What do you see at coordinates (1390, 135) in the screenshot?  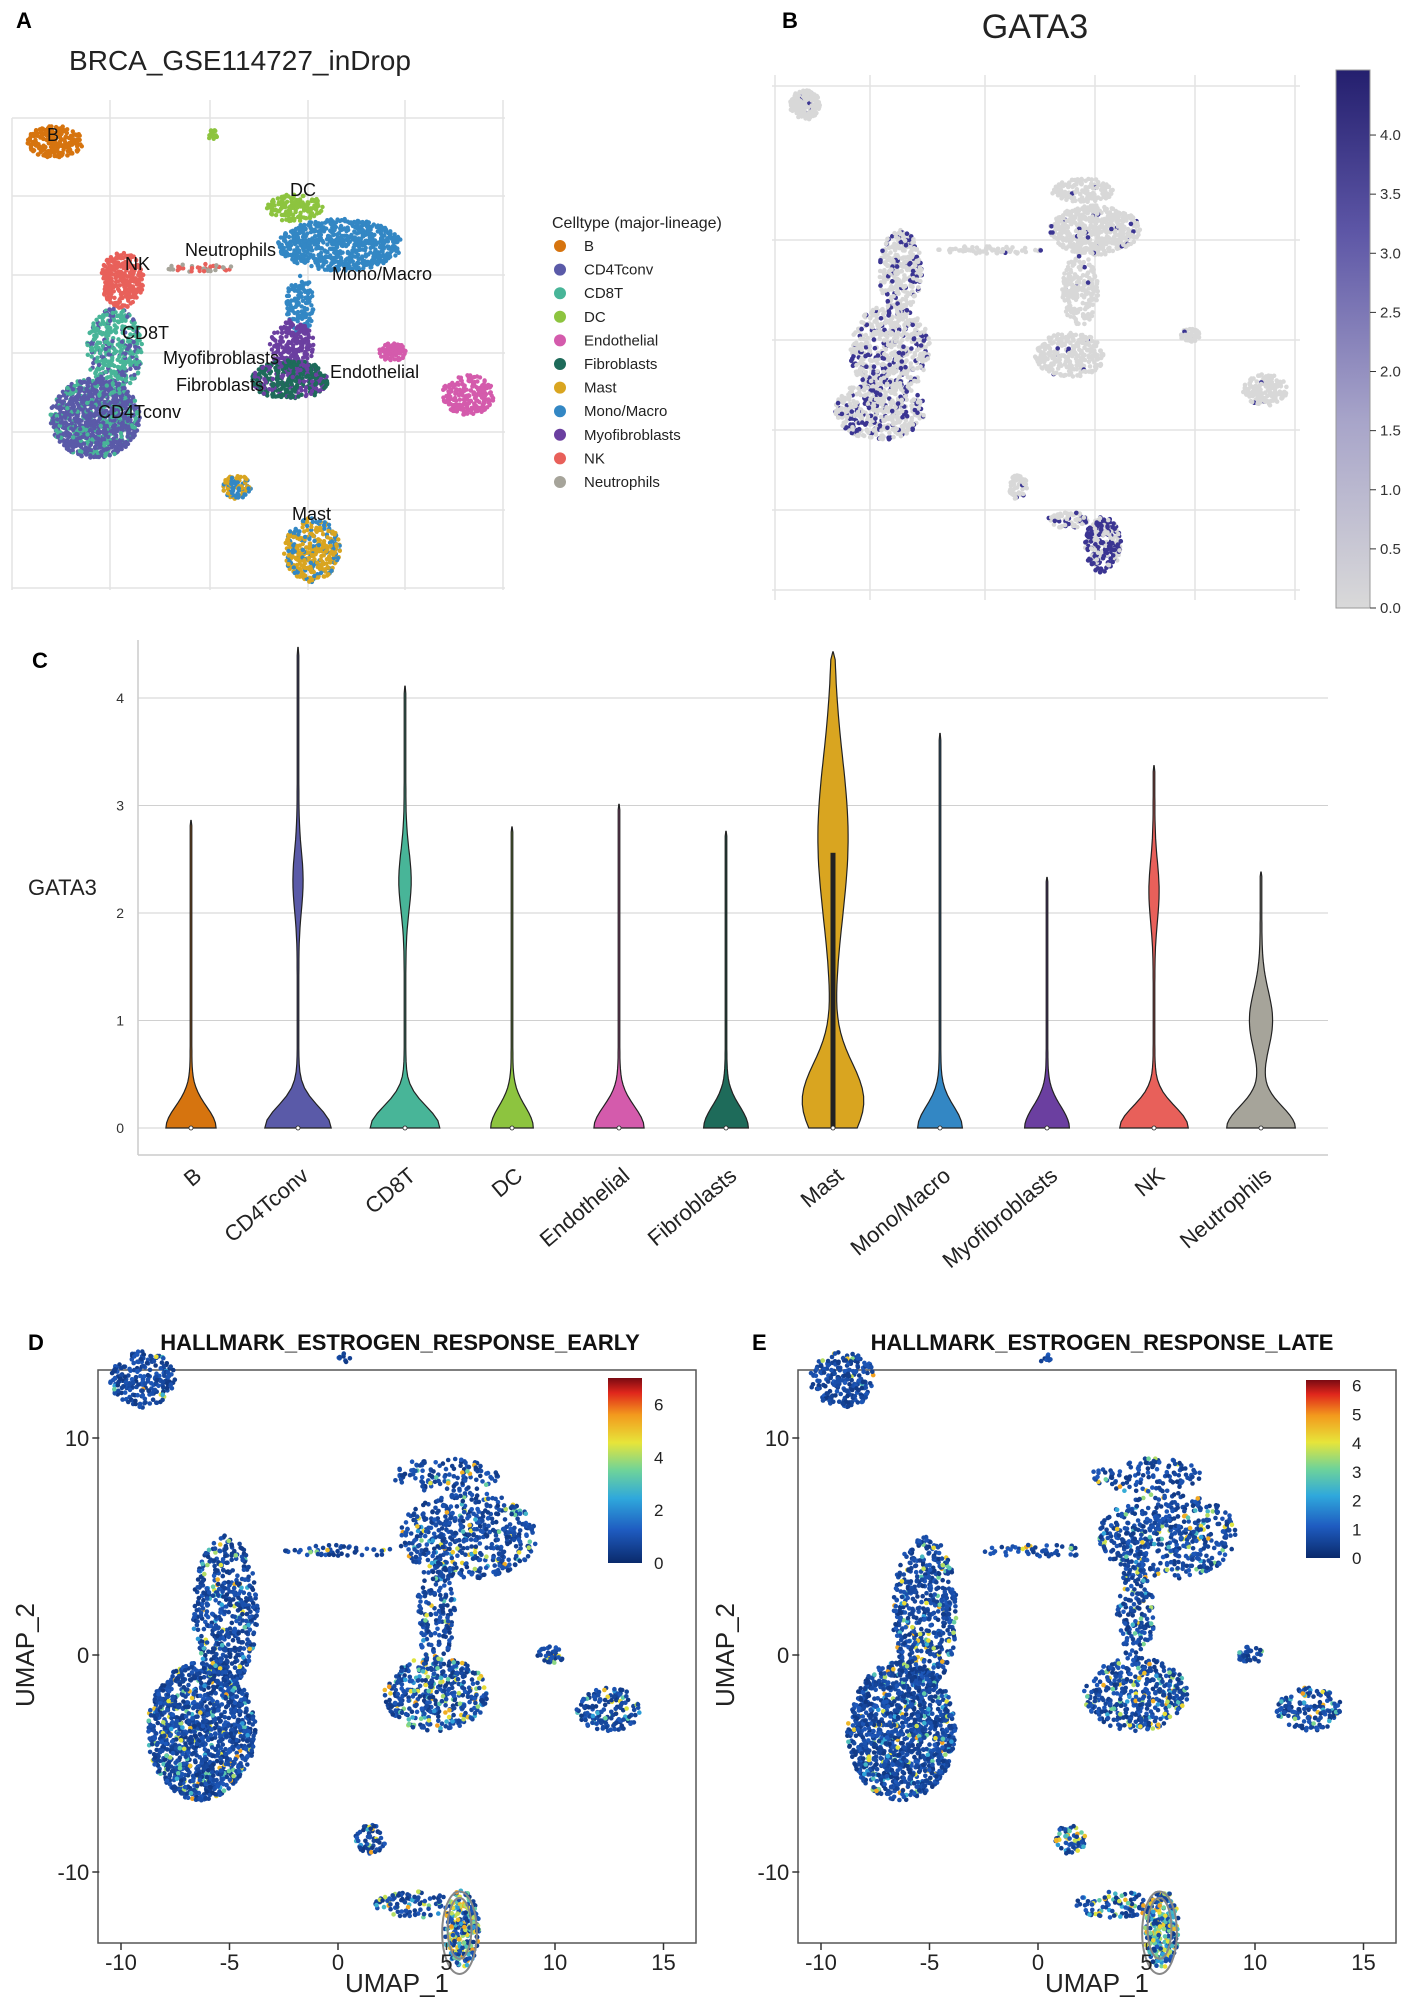 I see `colorbar-tick: 4.0` at bounding box center [1390, 135].